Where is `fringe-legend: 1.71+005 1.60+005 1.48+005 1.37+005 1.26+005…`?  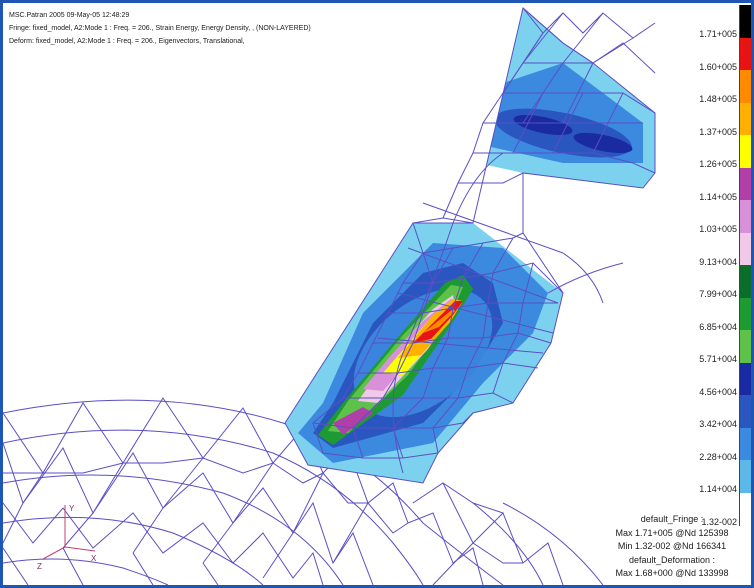 fringe-legend: 1.71+005 1.60+005 1.48+005 1.37+005 1.26+005… is located at coordinates (715, 266).